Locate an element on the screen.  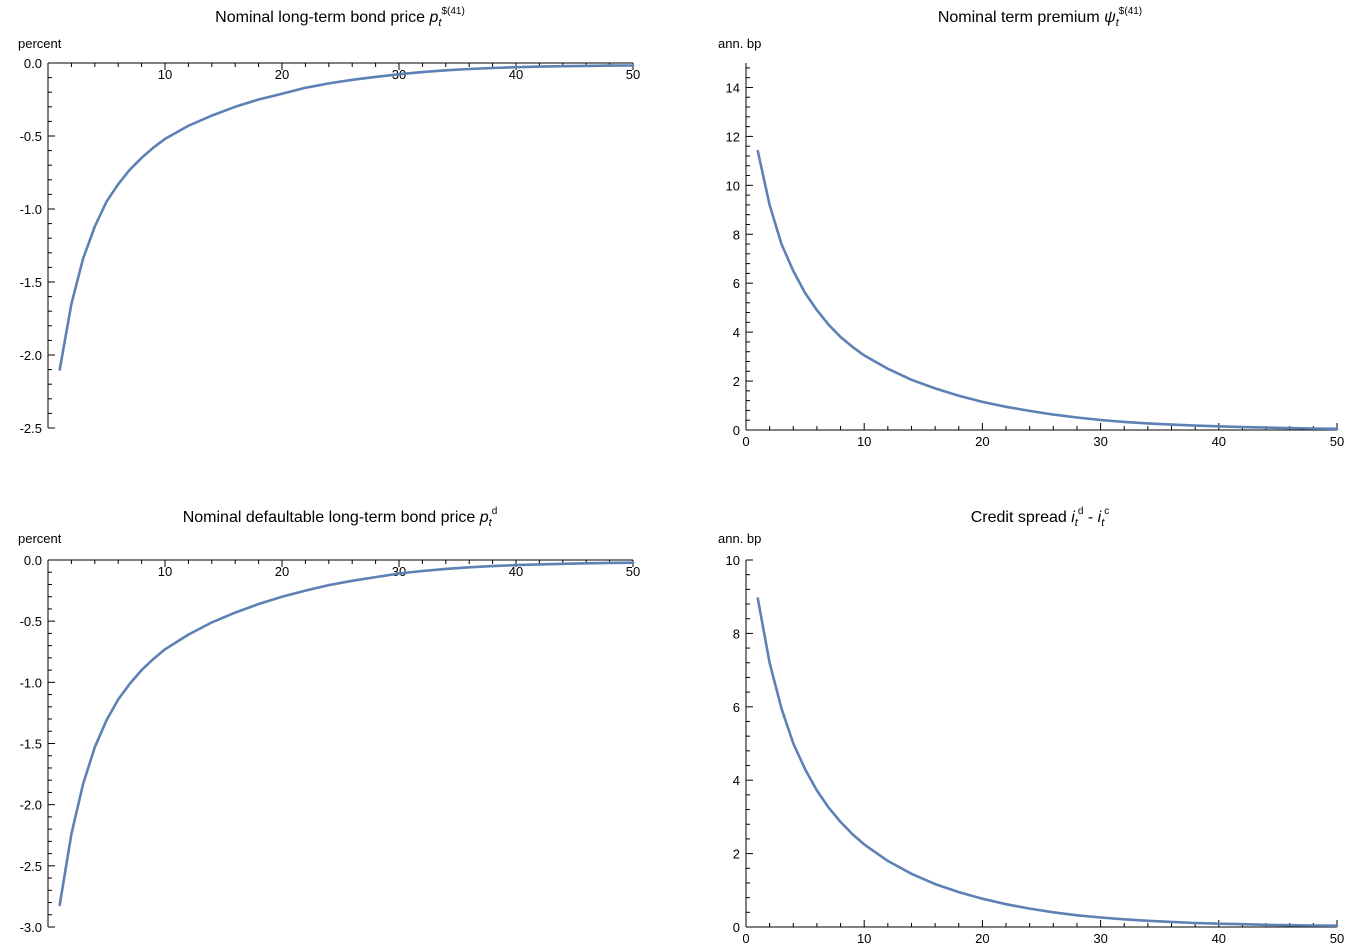
chart-title: Credit spread itd - itc is located at coordinates (1040, 517).